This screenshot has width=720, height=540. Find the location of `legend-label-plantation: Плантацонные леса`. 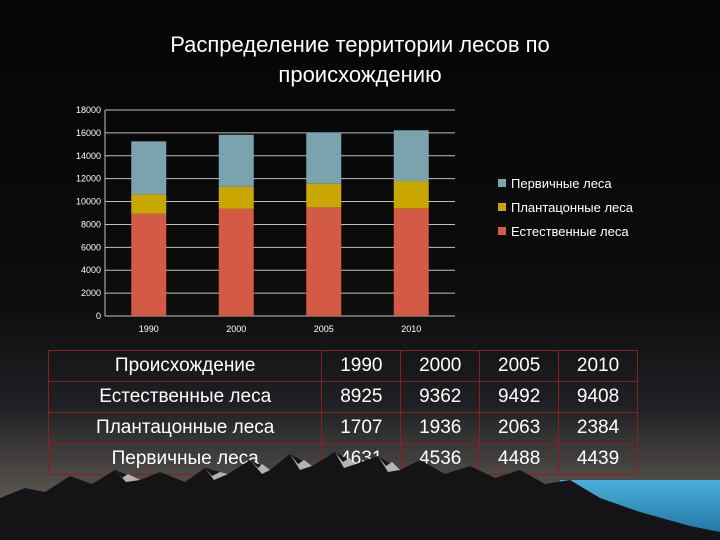

legend-label-plantation: Плантацонные леса is located at coordinates (572, 207).